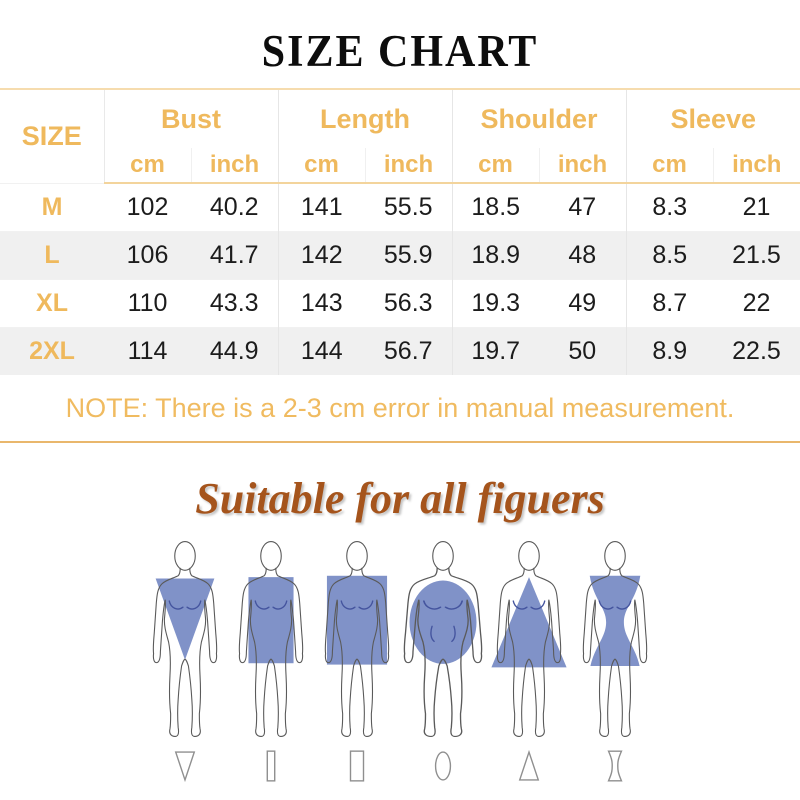 The height and width of the screenshot is (800, 800). What do you see at coordinates (271, 642) in the screenshot?
I see `body-rectangle-illustration` at bounding box center [271, 642].